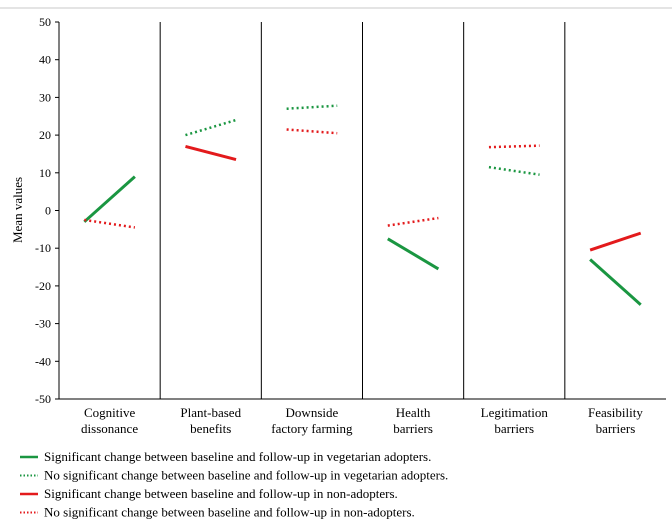 The height and width of the screenshot is (531, 672). I want to click on y-tick-label: 30, so click(45, 97).